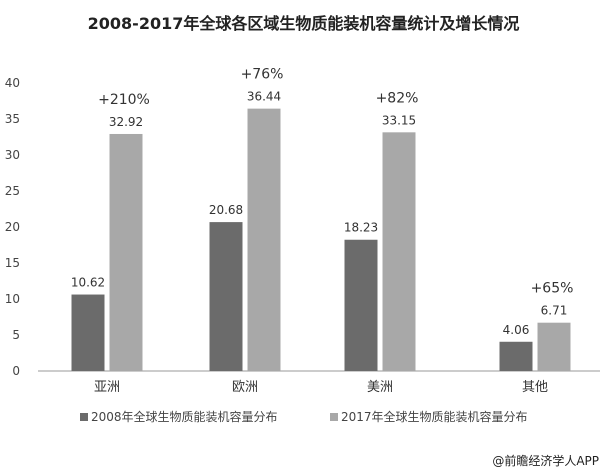  I want to click on legend-item-2008: 2008年全球生物质能装机容量分布, so click(179, 416).